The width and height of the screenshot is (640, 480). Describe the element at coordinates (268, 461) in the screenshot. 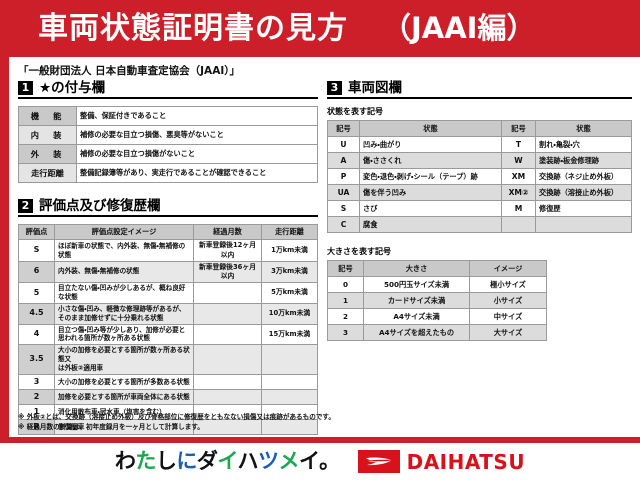

I see `tagline-char: ツ` at that location.